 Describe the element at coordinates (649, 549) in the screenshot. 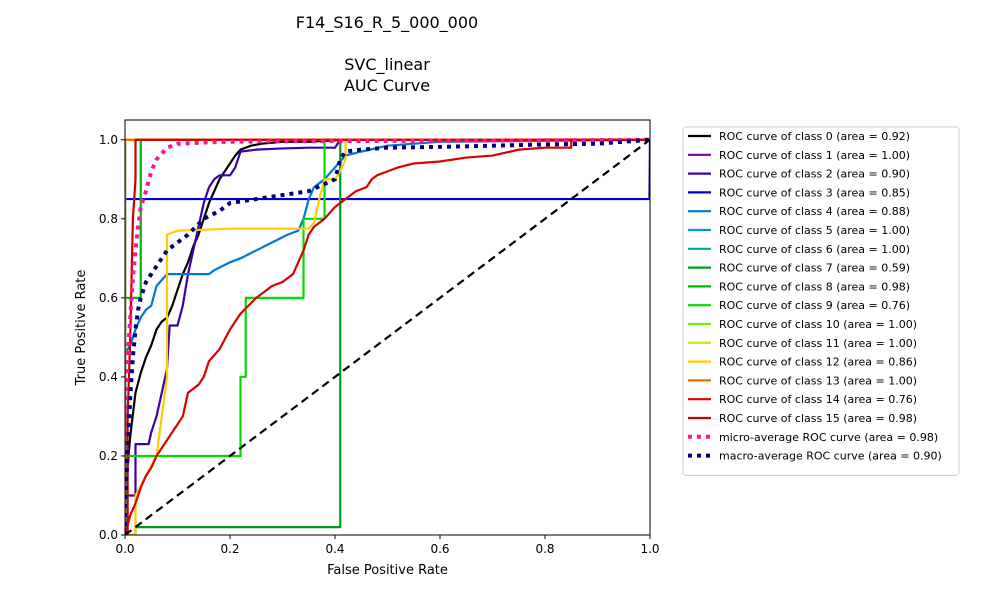

I see `x-tick-label: 1.0` at that location.